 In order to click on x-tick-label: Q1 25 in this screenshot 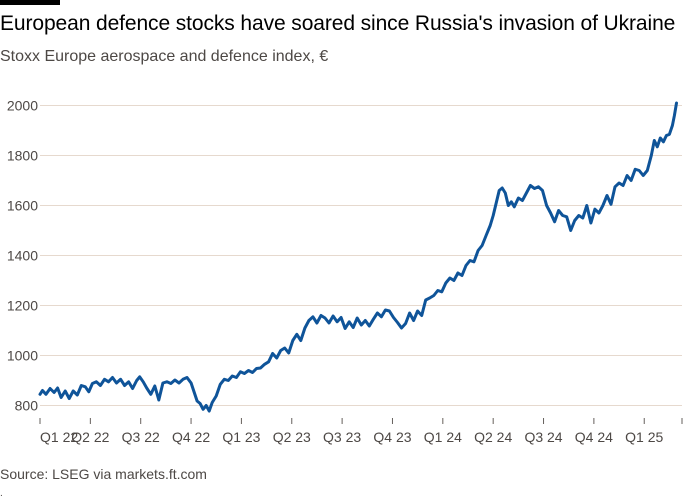, I will do `click(644, 437)`.